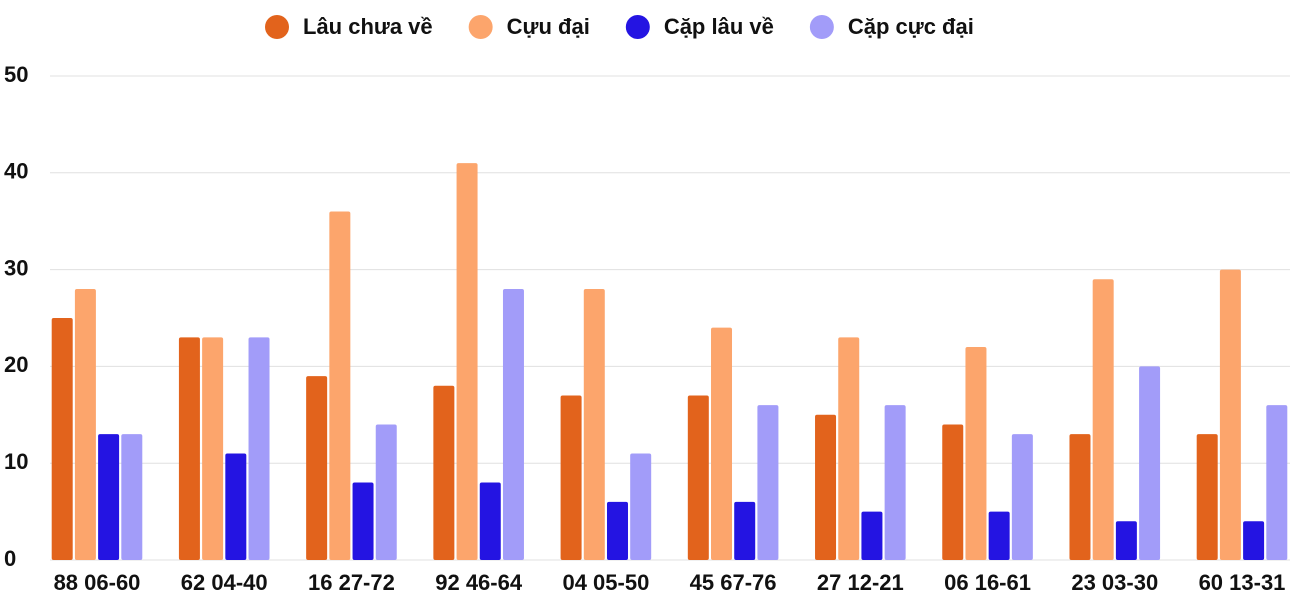  Describe the element at coordinates (368, 26) in the screenshot. I see `legend-label: Lâu chưa về` at that location.